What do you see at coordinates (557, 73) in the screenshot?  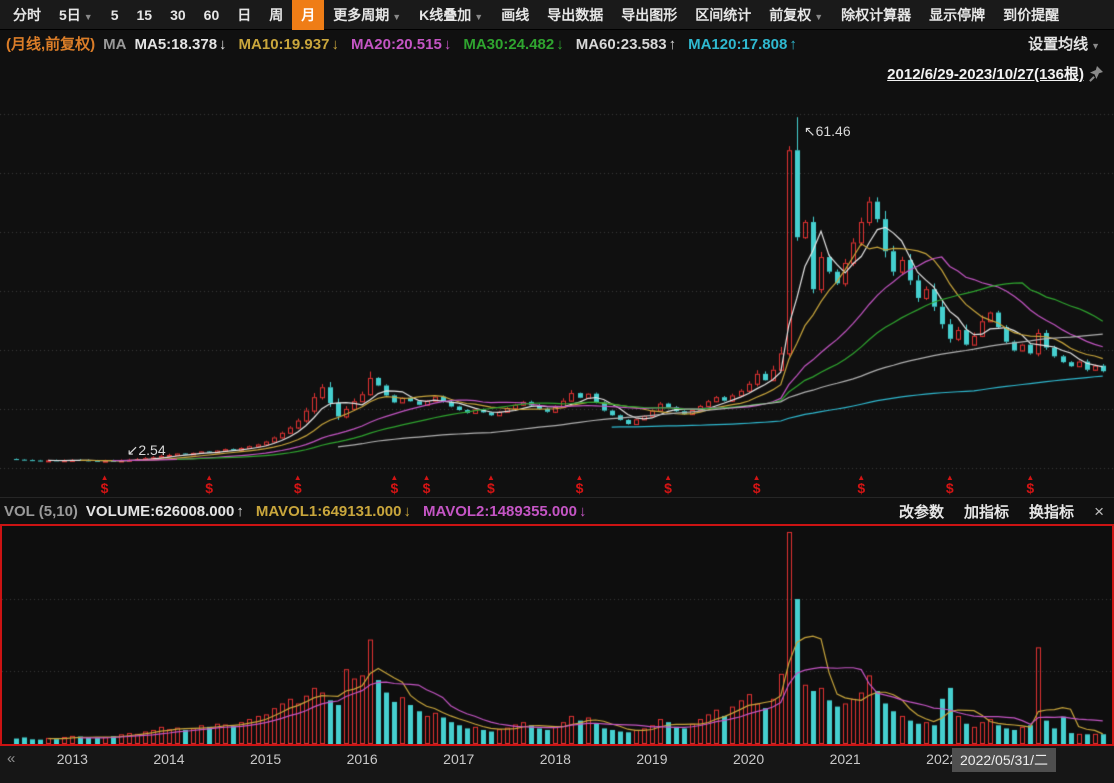 I see `date-range-row: 2012/6/29-2023/10/27(136根)` at bounding box center [557, 73].